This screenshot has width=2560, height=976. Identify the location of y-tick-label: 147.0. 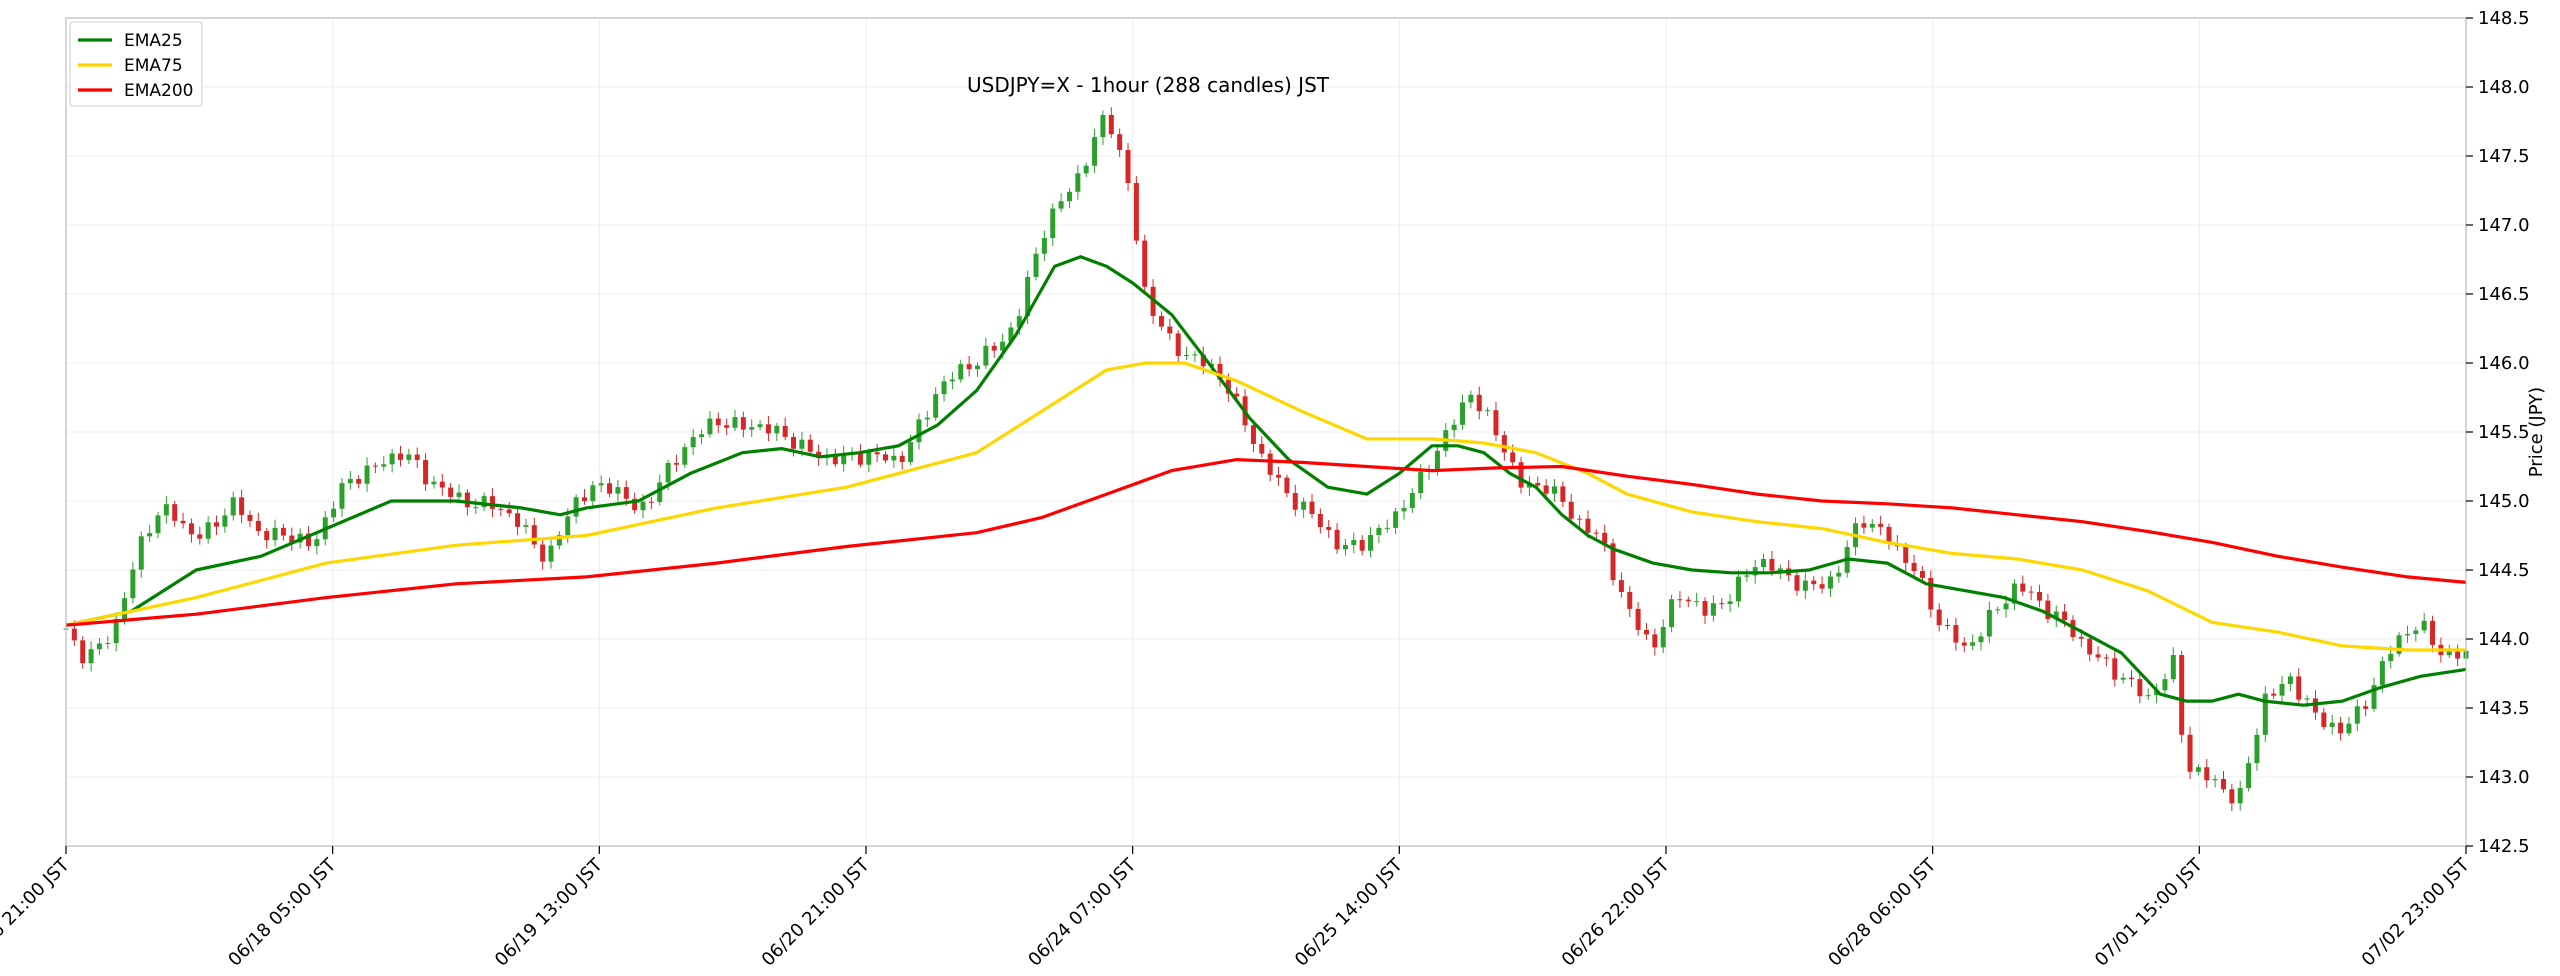
(2504, 225).